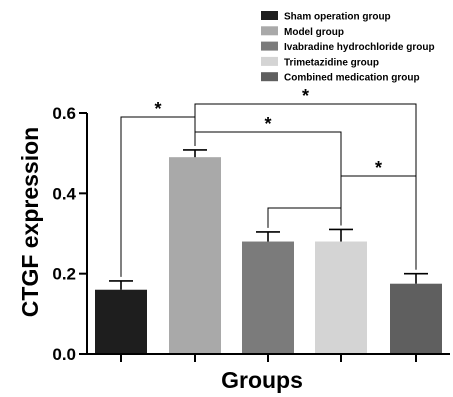  What do you see at coordinates (314, 32) in the screenshot?
I see `legend-label-2: Model group` at bounding box center [314, 32].